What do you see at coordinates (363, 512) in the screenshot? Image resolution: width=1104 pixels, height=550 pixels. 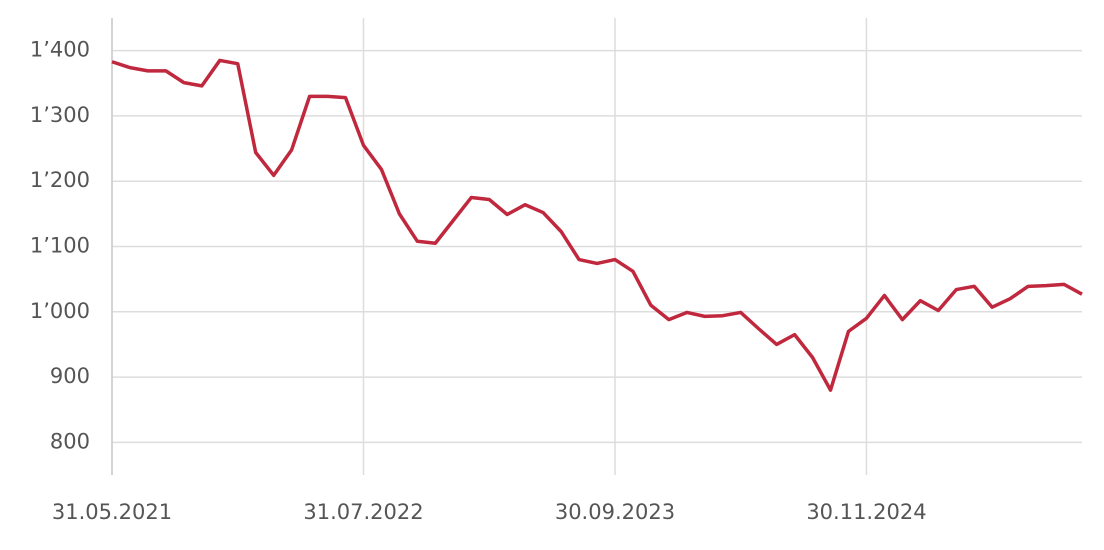 I see `x-tick-label: 31.07.2022` at bounding box center [363, 512].